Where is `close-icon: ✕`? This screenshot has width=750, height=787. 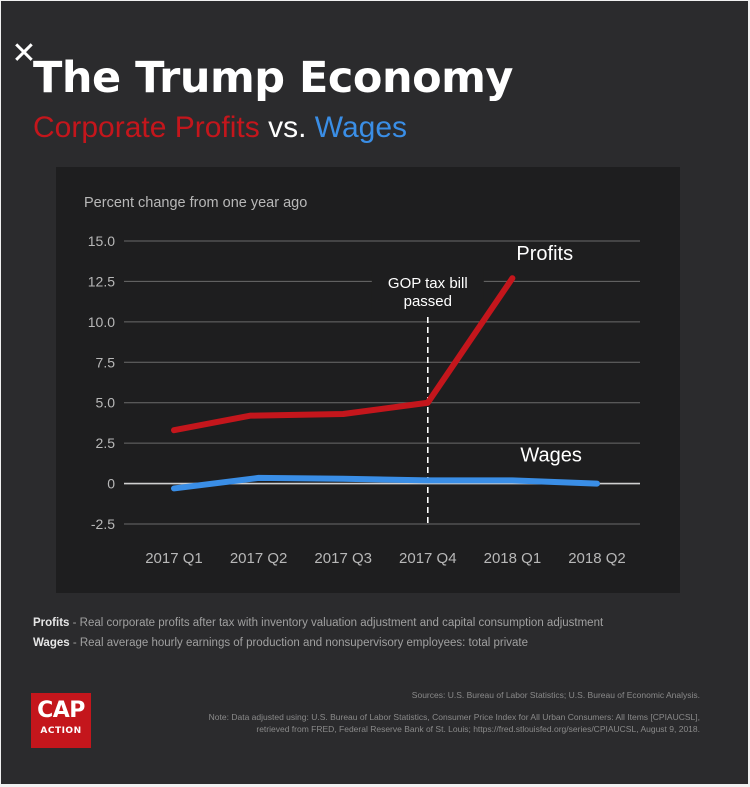
close-icon: ✕ is located at coordinates (24, 53).